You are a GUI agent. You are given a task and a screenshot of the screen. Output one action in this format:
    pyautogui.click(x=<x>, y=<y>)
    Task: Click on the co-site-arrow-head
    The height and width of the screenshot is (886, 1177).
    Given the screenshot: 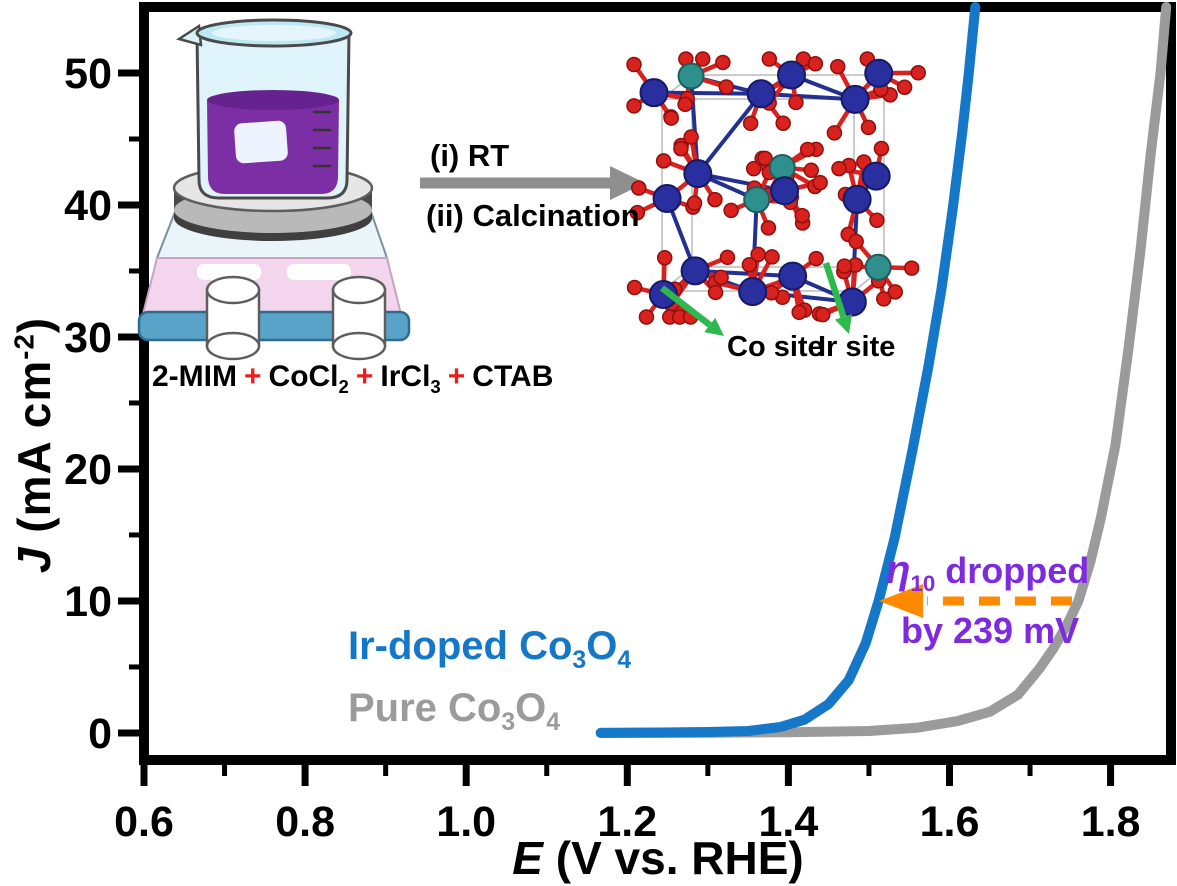 What is the action you would take?
    pyautogui.click(x=714, y=326)
    